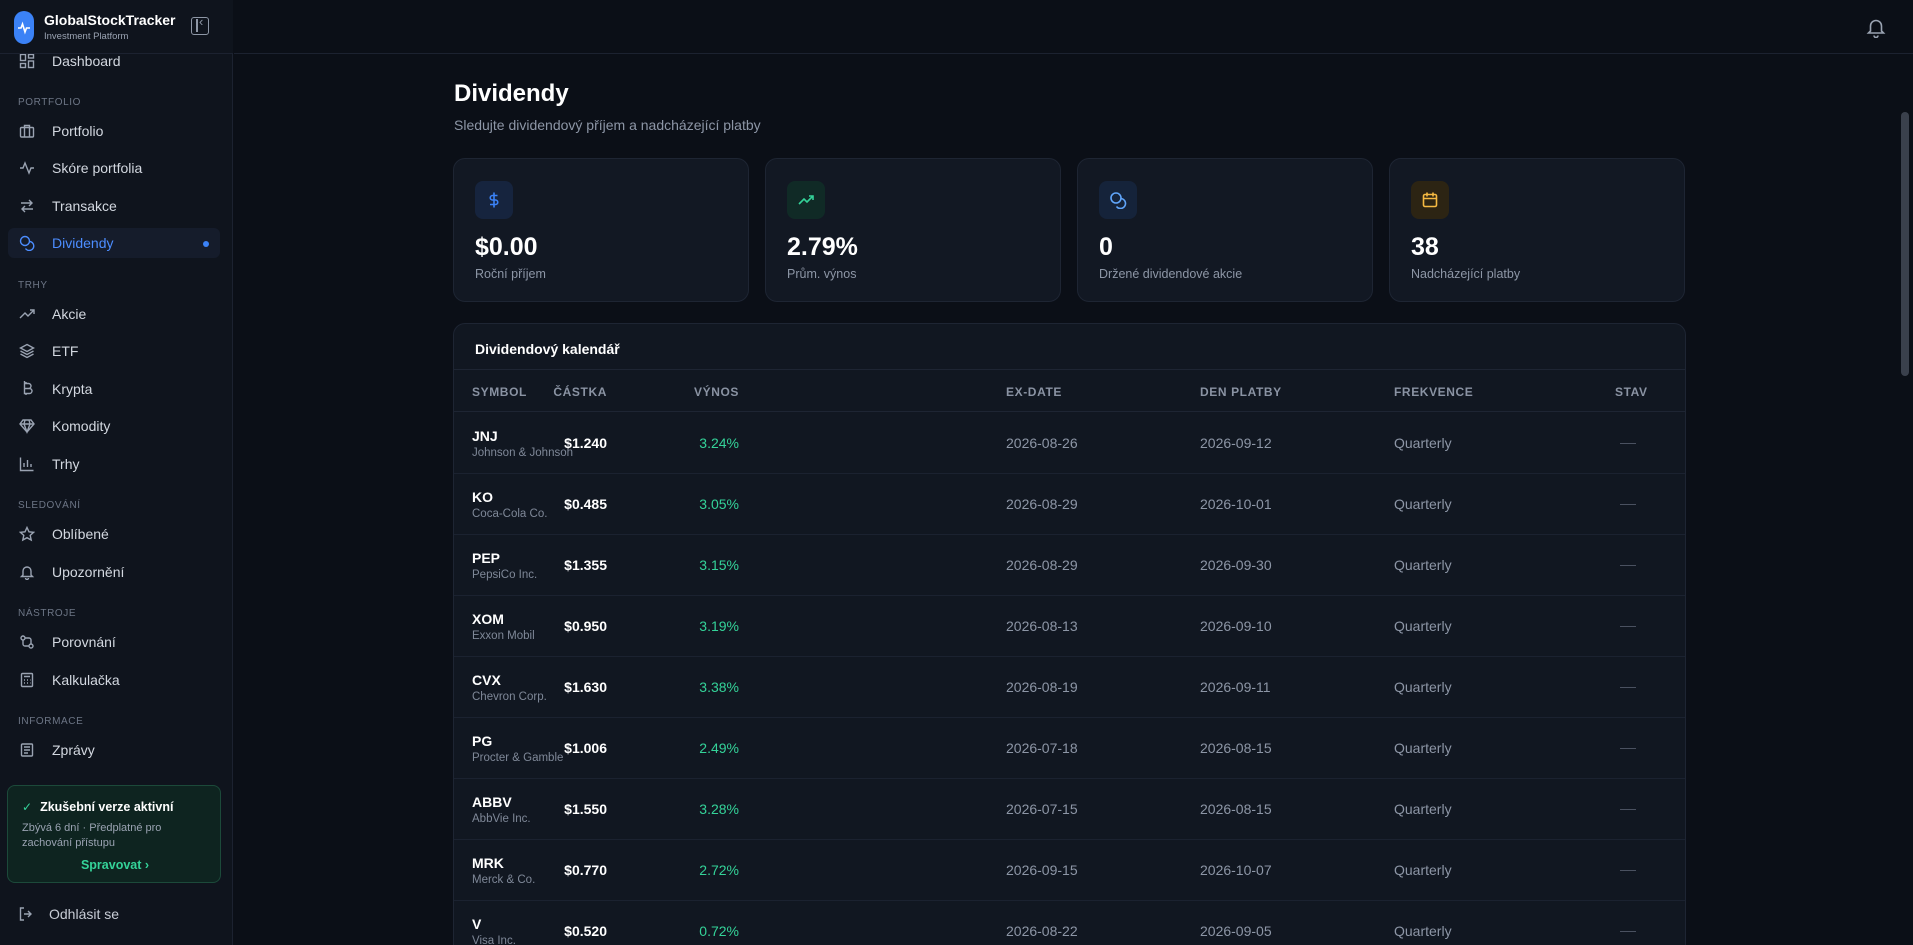 This screenshot has width=1913, height=945. Describe the element at coordinates (114, 534) in the screenshot. I see `sidebar-item-favorites: Oblíbené` at that location.